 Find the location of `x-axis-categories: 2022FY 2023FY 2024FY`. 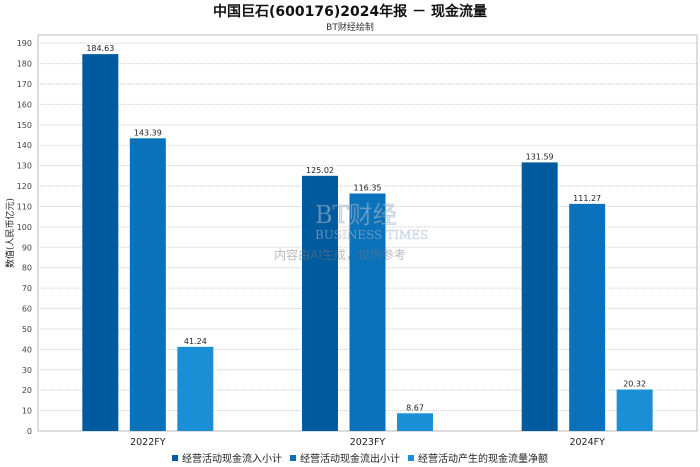

x-axis-categories: 2022FY 2023FY 2024FY is located at coordinates (367, 442).